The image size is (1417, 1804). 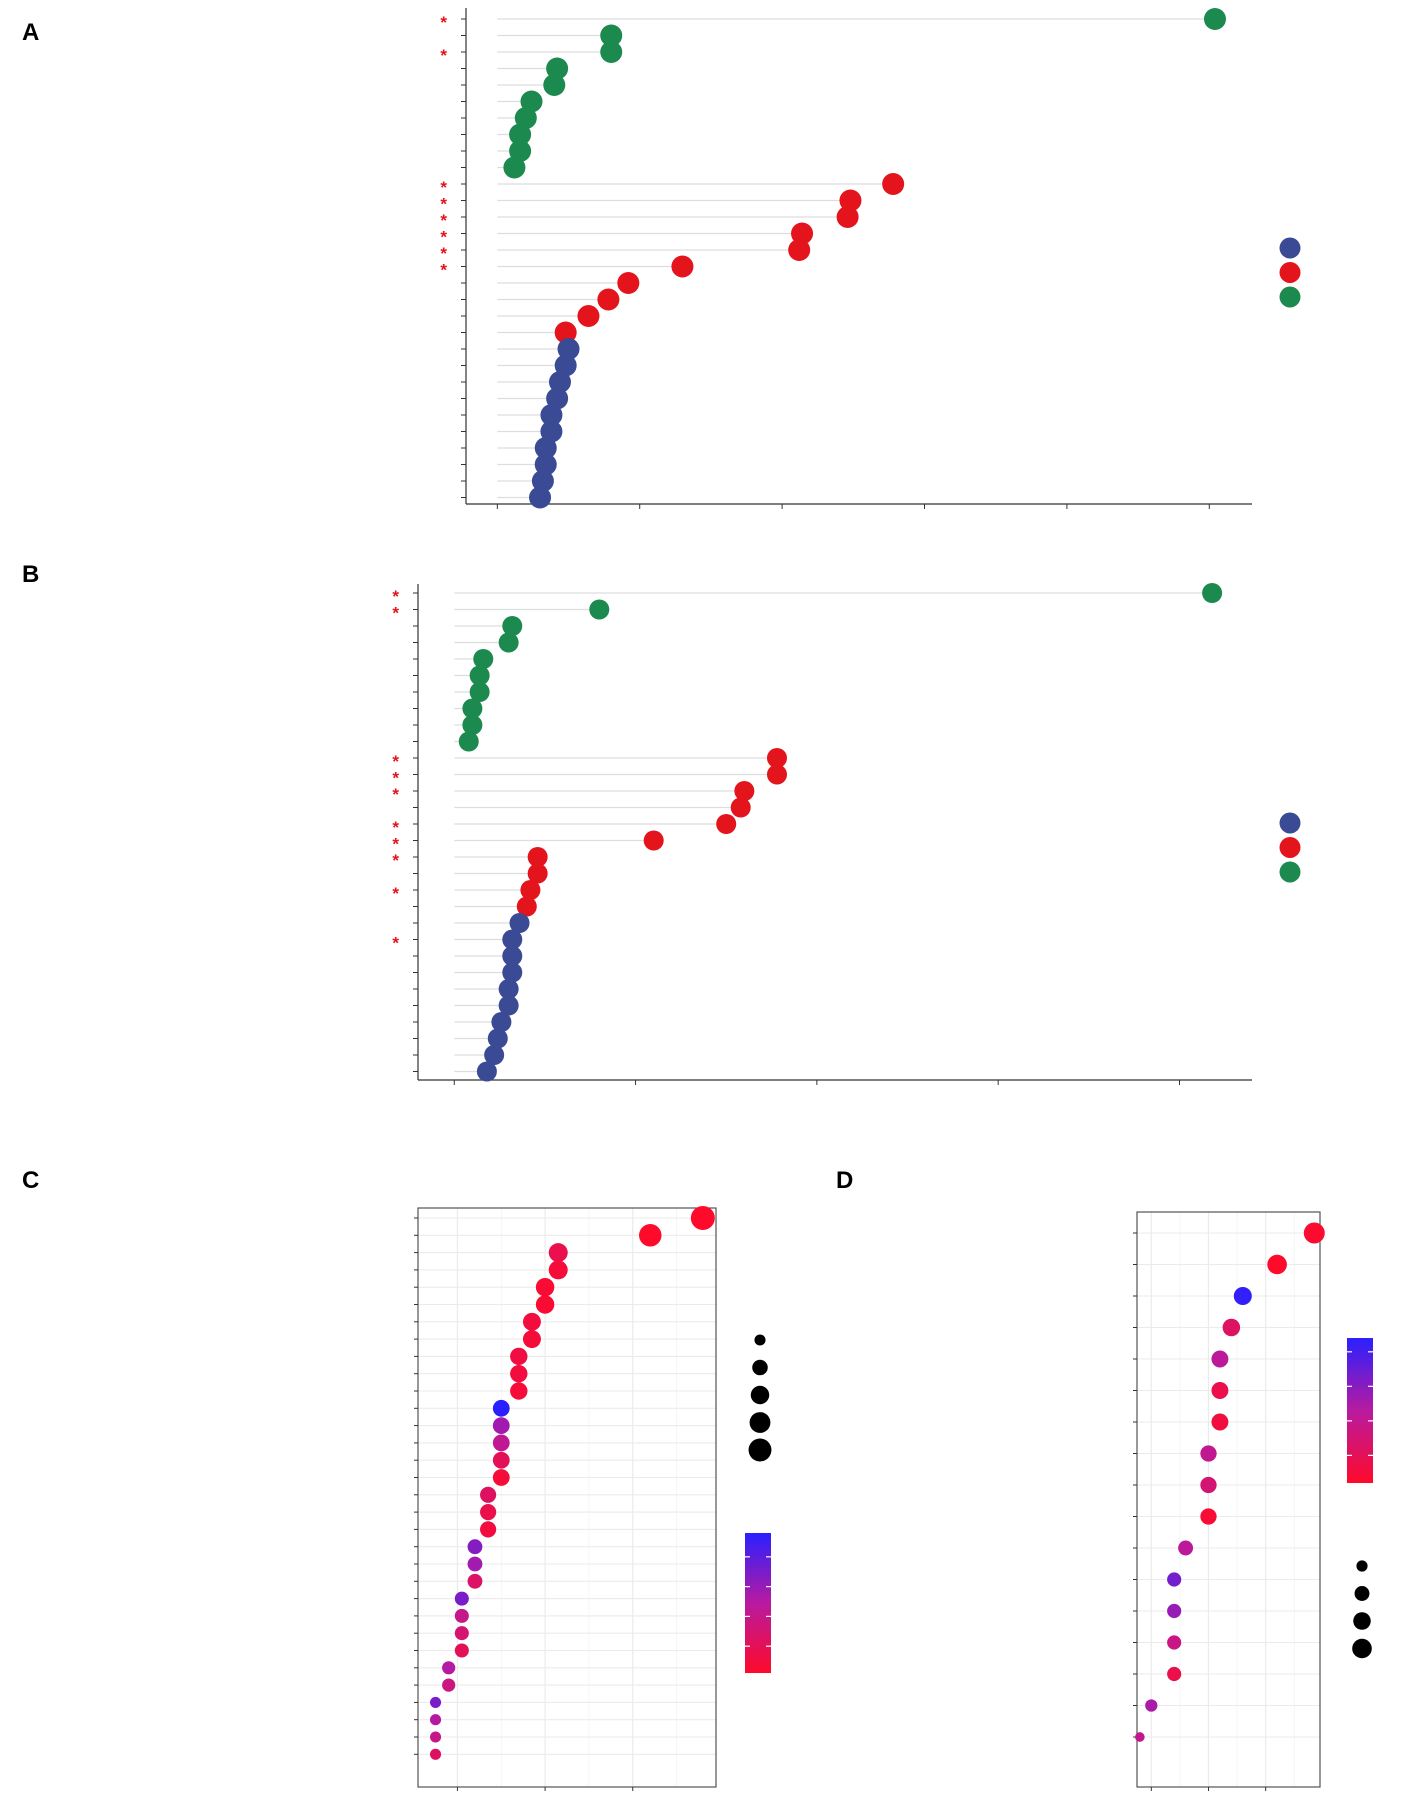 I want to click on plot-background, so click(x=567, y=1497).